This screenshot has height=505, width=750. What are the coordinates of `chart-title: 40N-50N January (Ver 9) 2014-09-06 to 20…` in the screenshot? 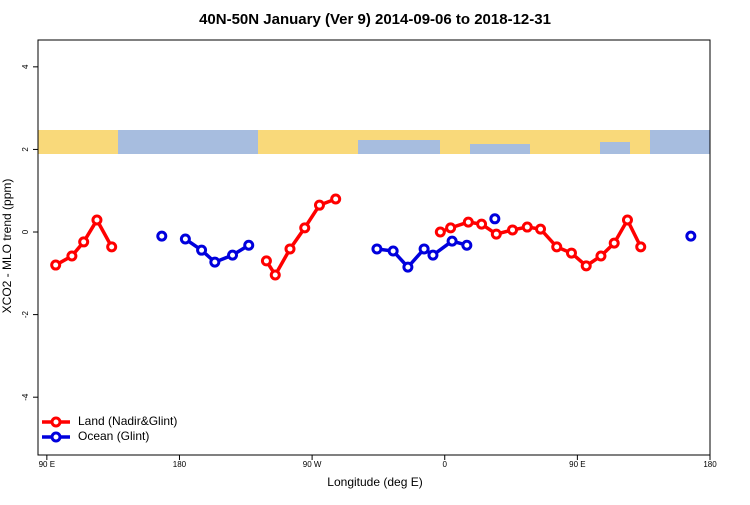 It's located at (375, 19).